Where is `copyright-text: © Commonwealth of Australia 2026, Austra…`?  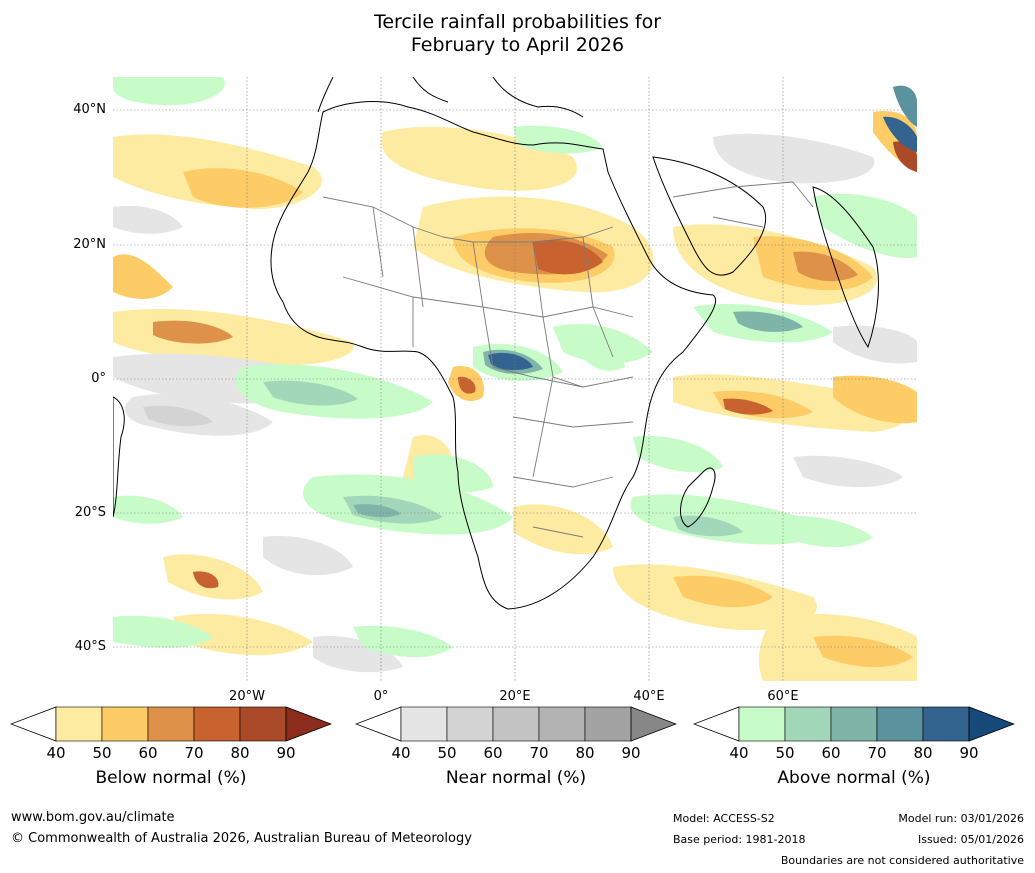
copyright-text: © Commonwealth of Australia 2026, Austra… is located at coordinates (241, 838).